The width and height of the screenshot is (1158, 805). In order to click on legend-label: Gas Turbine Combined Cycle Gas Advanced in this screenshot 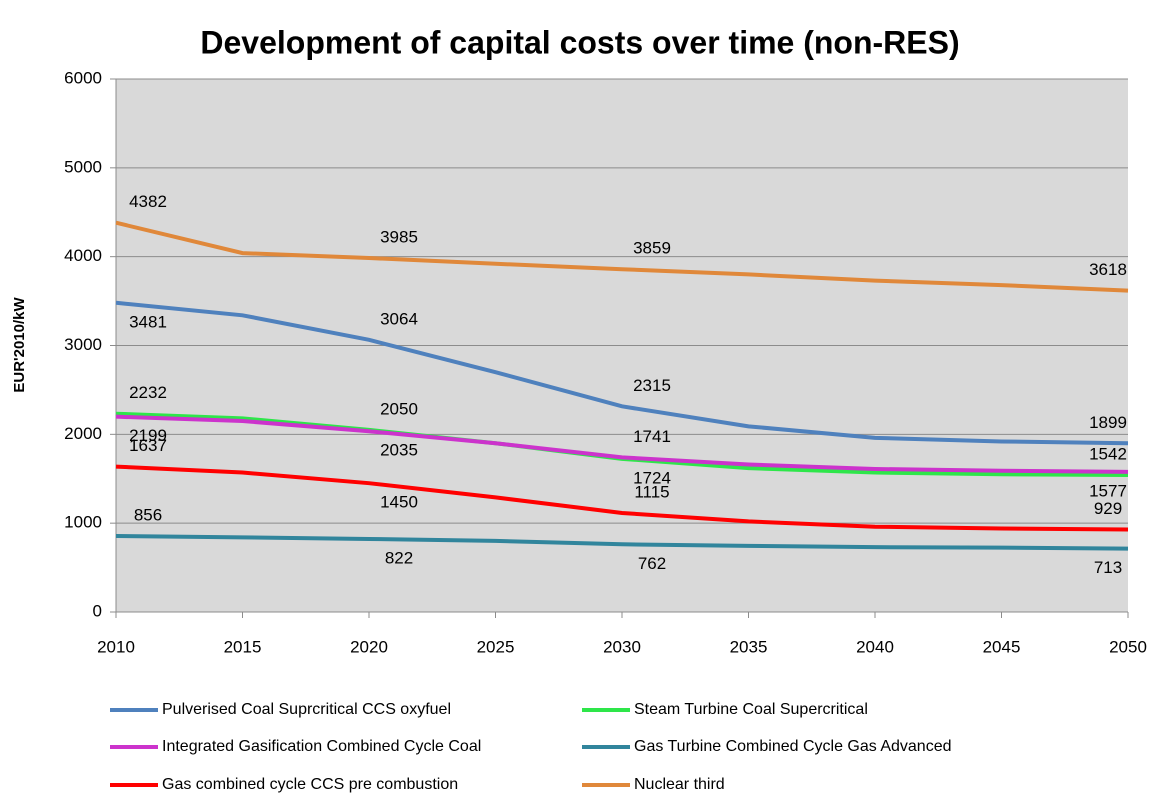, I will do `click(793, 746)`.